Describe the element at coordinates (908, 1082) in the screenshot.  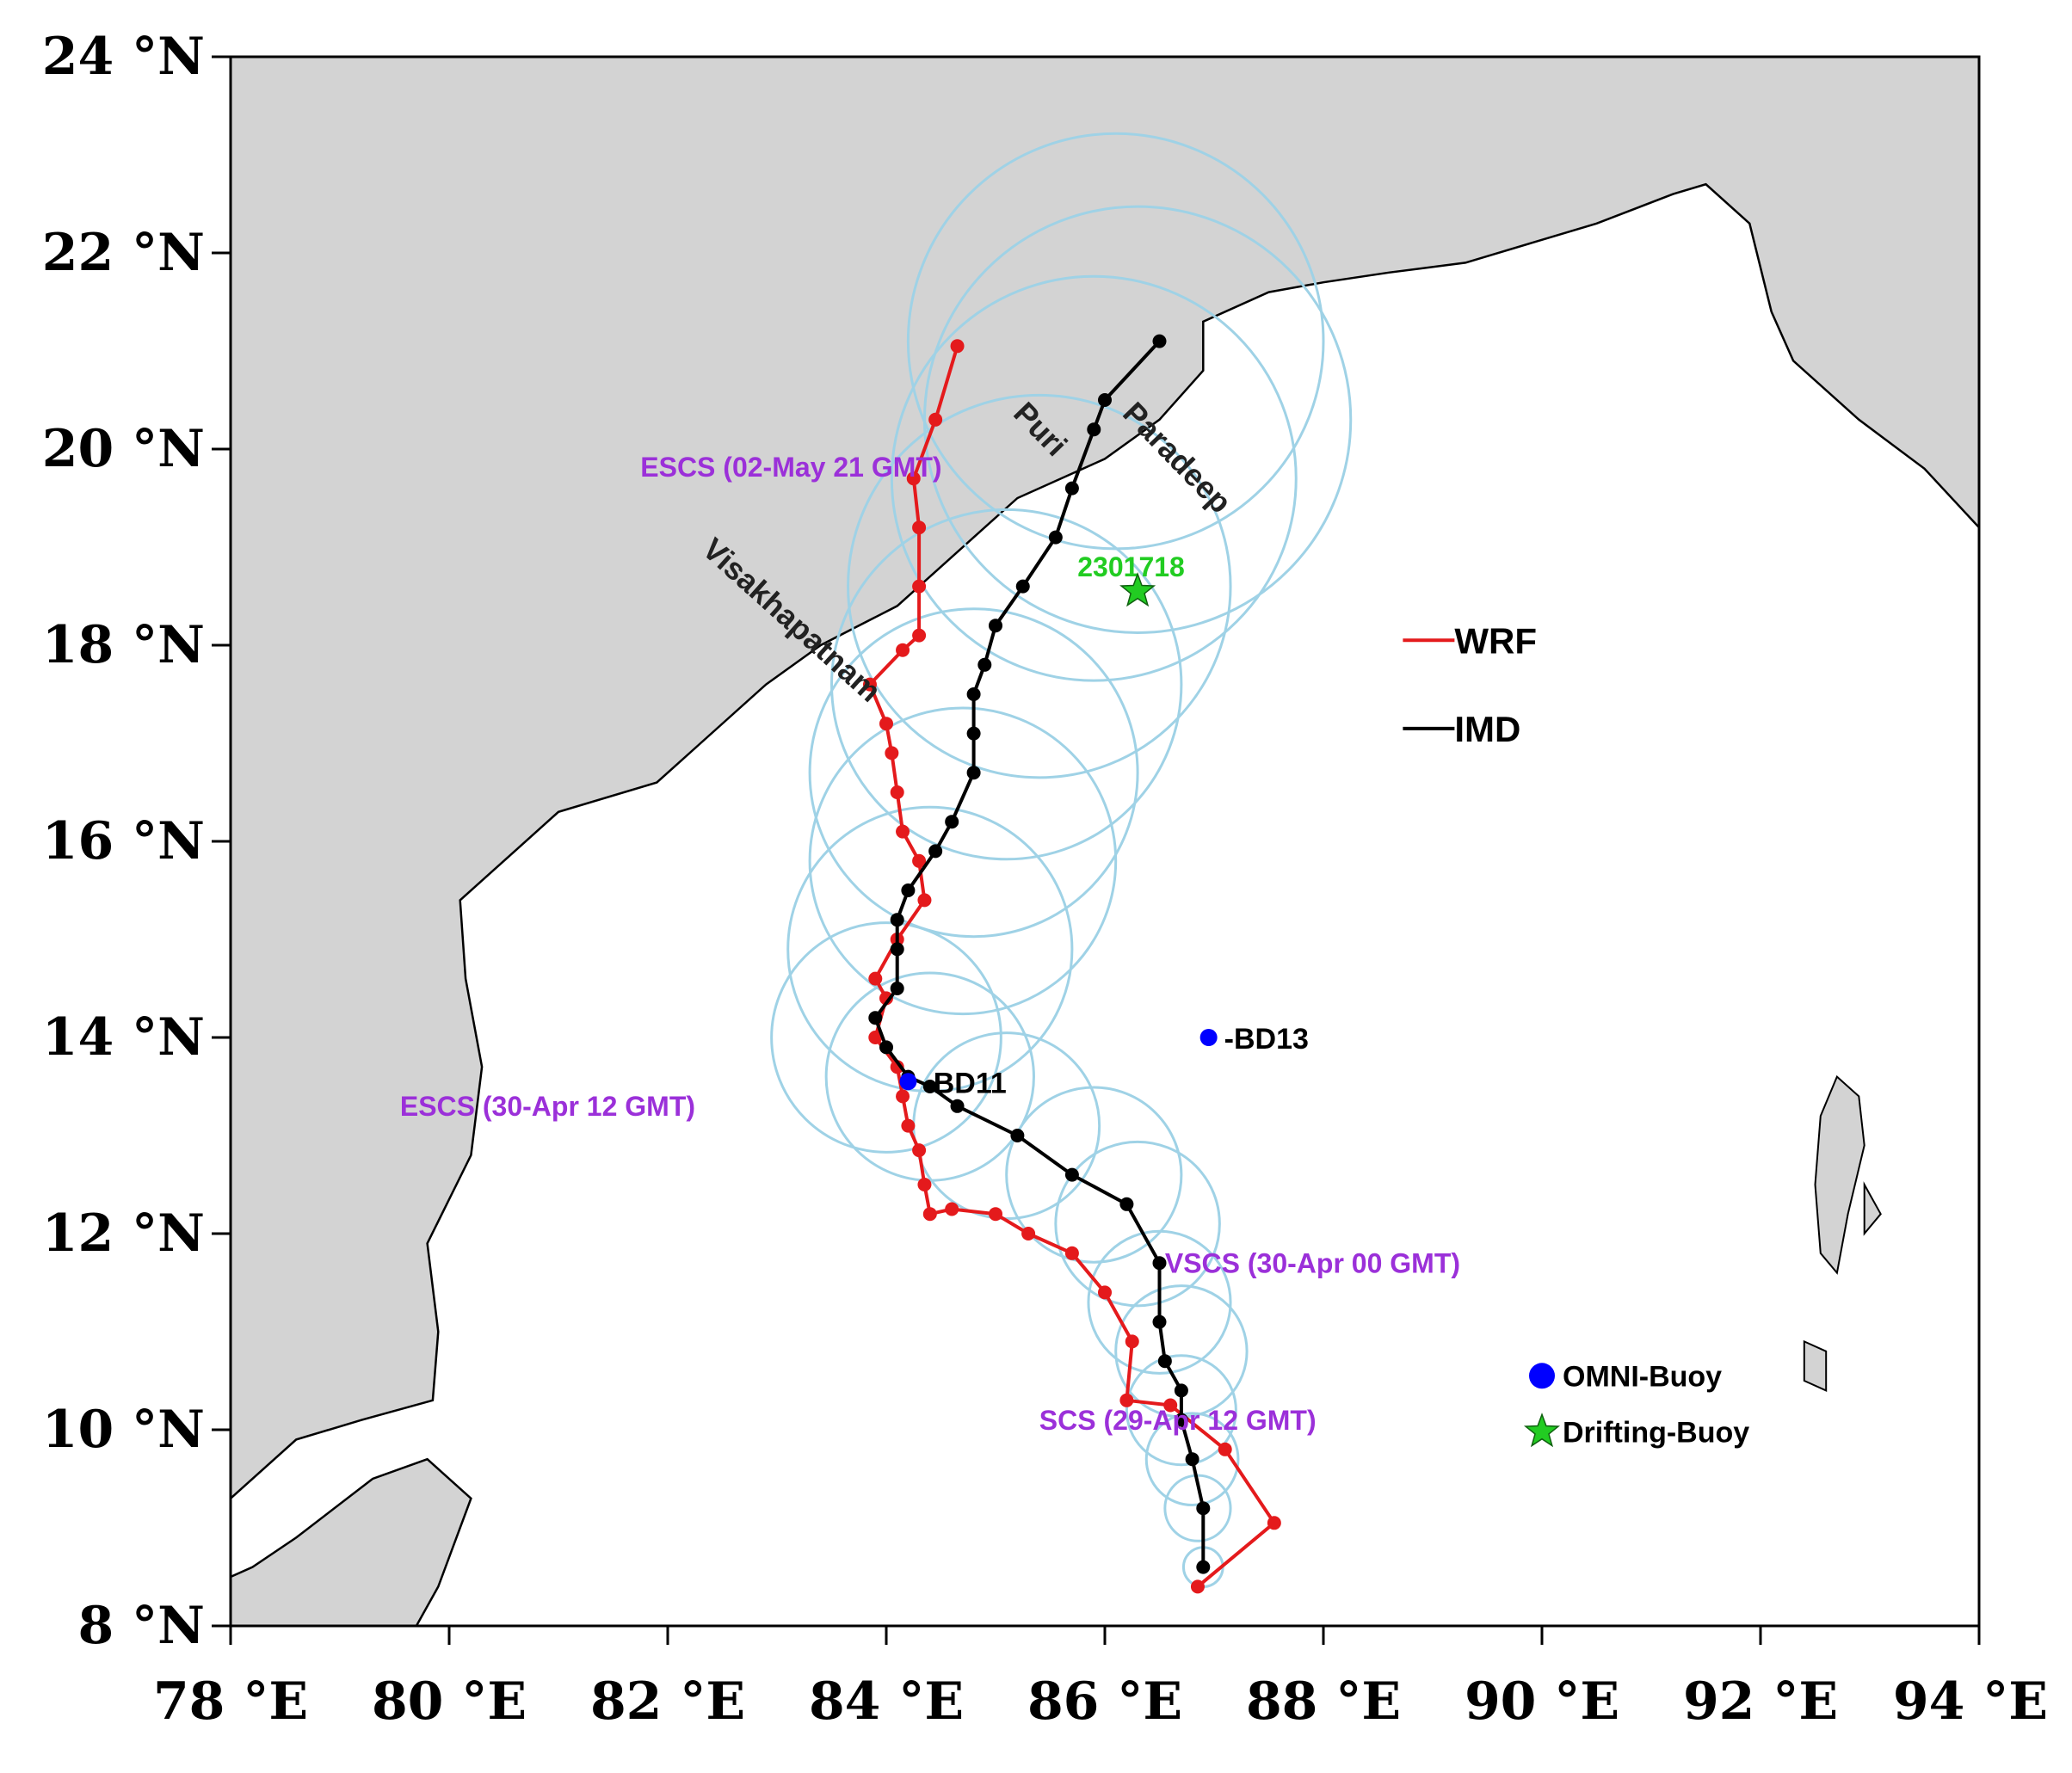
I see `omni-buoy-marker` at that location.